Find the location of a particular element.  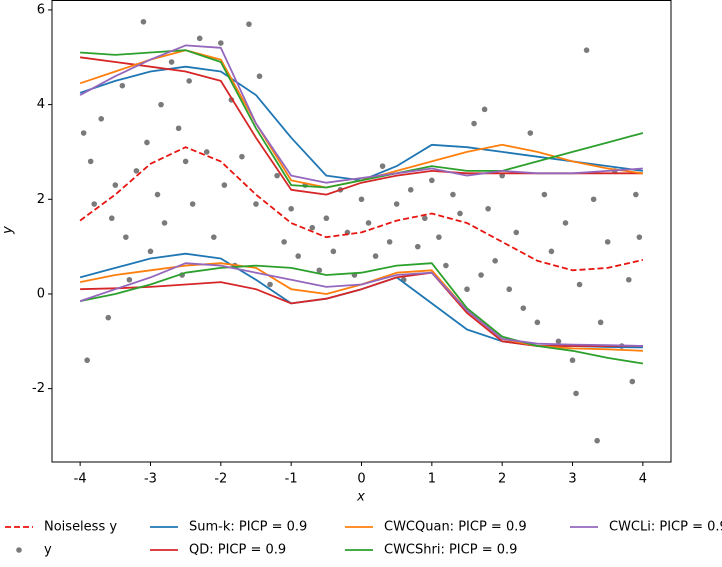

legend-label: CWCLi: PICP = 0.9 is located at coordinates (665, 527).